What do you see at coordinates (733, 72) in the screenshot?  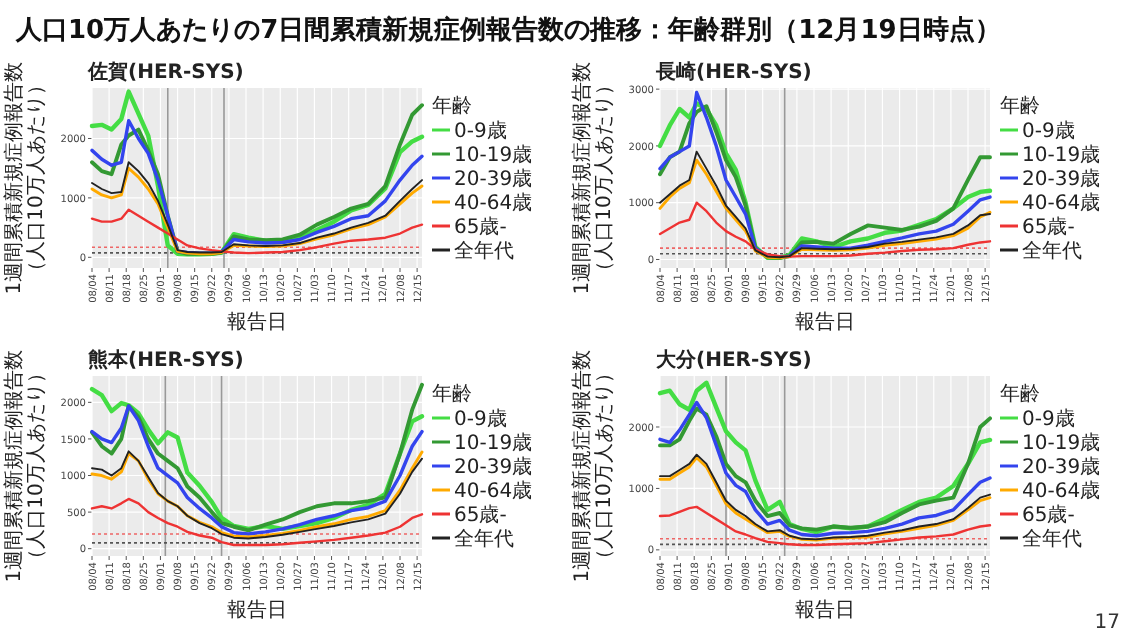 I see `chart-title: 長崎(HER-SYS)` at bounding box center [733, 72].